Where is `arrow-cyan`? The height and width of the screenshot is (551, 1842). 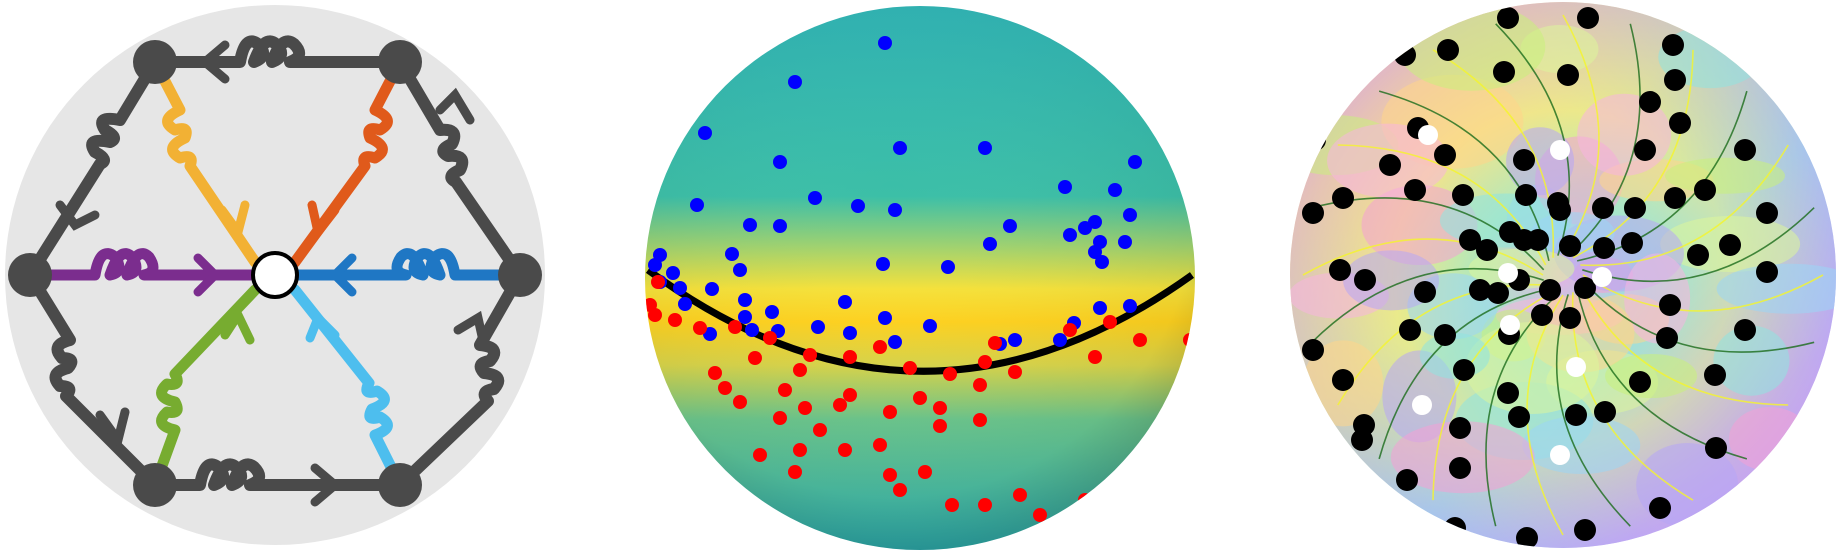 arrow-cyan is located at coordinates (322, 326).